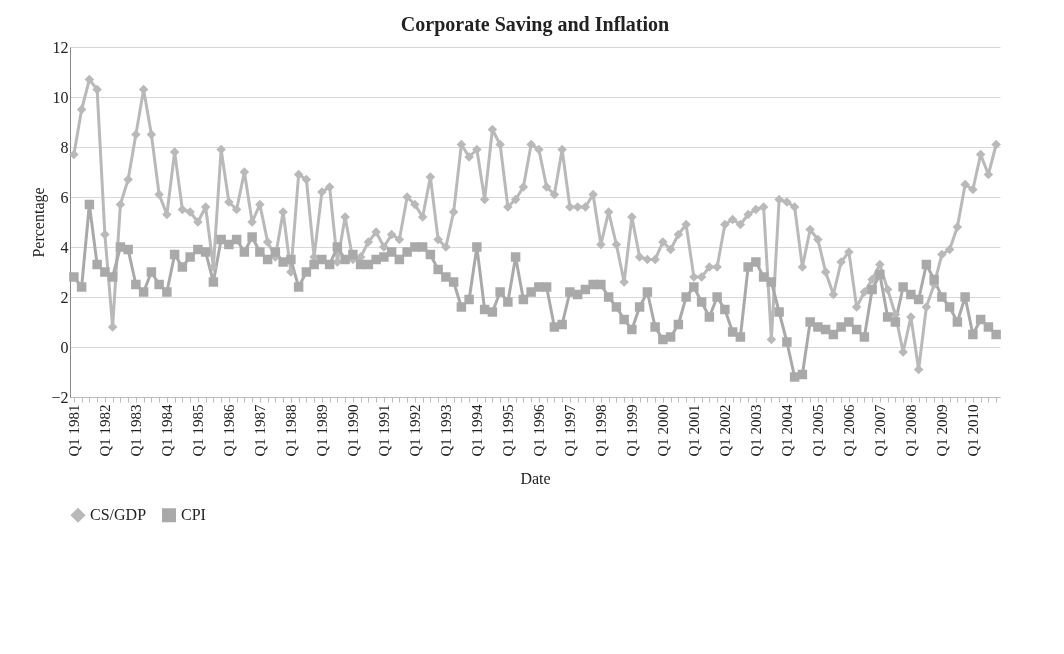 This screenshot has height=654, width=1064. What do you see at coordinates (260, 430) in the screenshot?
I see `x-tick-label: Q1 1987` at bounding box center [260, 430].